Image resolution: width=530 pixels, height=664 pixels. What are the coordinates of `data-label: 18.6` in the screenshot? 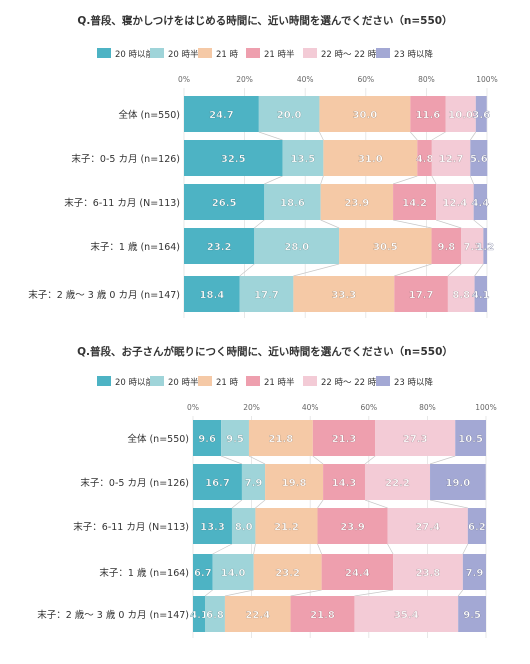 It's located at (292, 203).